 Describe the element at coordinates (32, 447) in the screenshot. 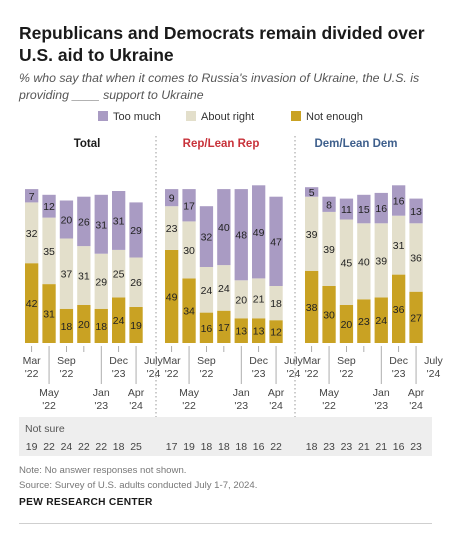

I see `not-sure-value: 19` at that location.